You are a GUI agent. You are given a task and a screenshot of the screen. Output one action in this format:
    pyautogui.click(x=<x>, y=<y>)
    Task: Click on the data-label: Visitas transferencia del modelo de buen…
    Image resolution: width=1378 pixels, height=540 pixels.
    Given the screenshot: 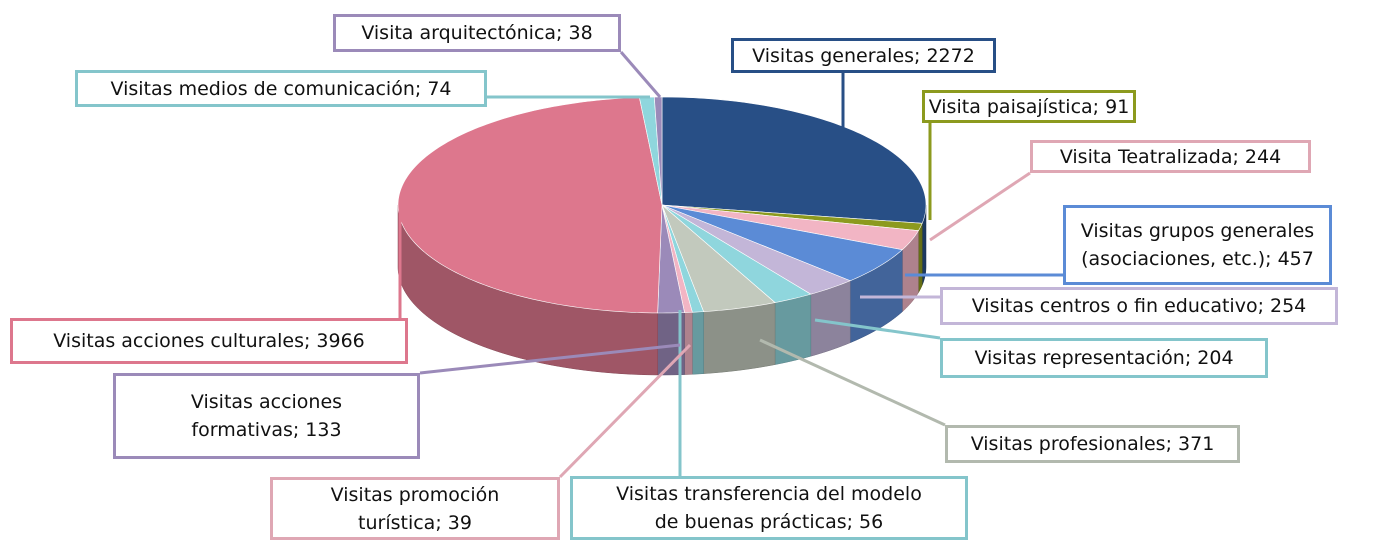 What is the action you would take?
    pyautogui.click(x=769, y=508)
    